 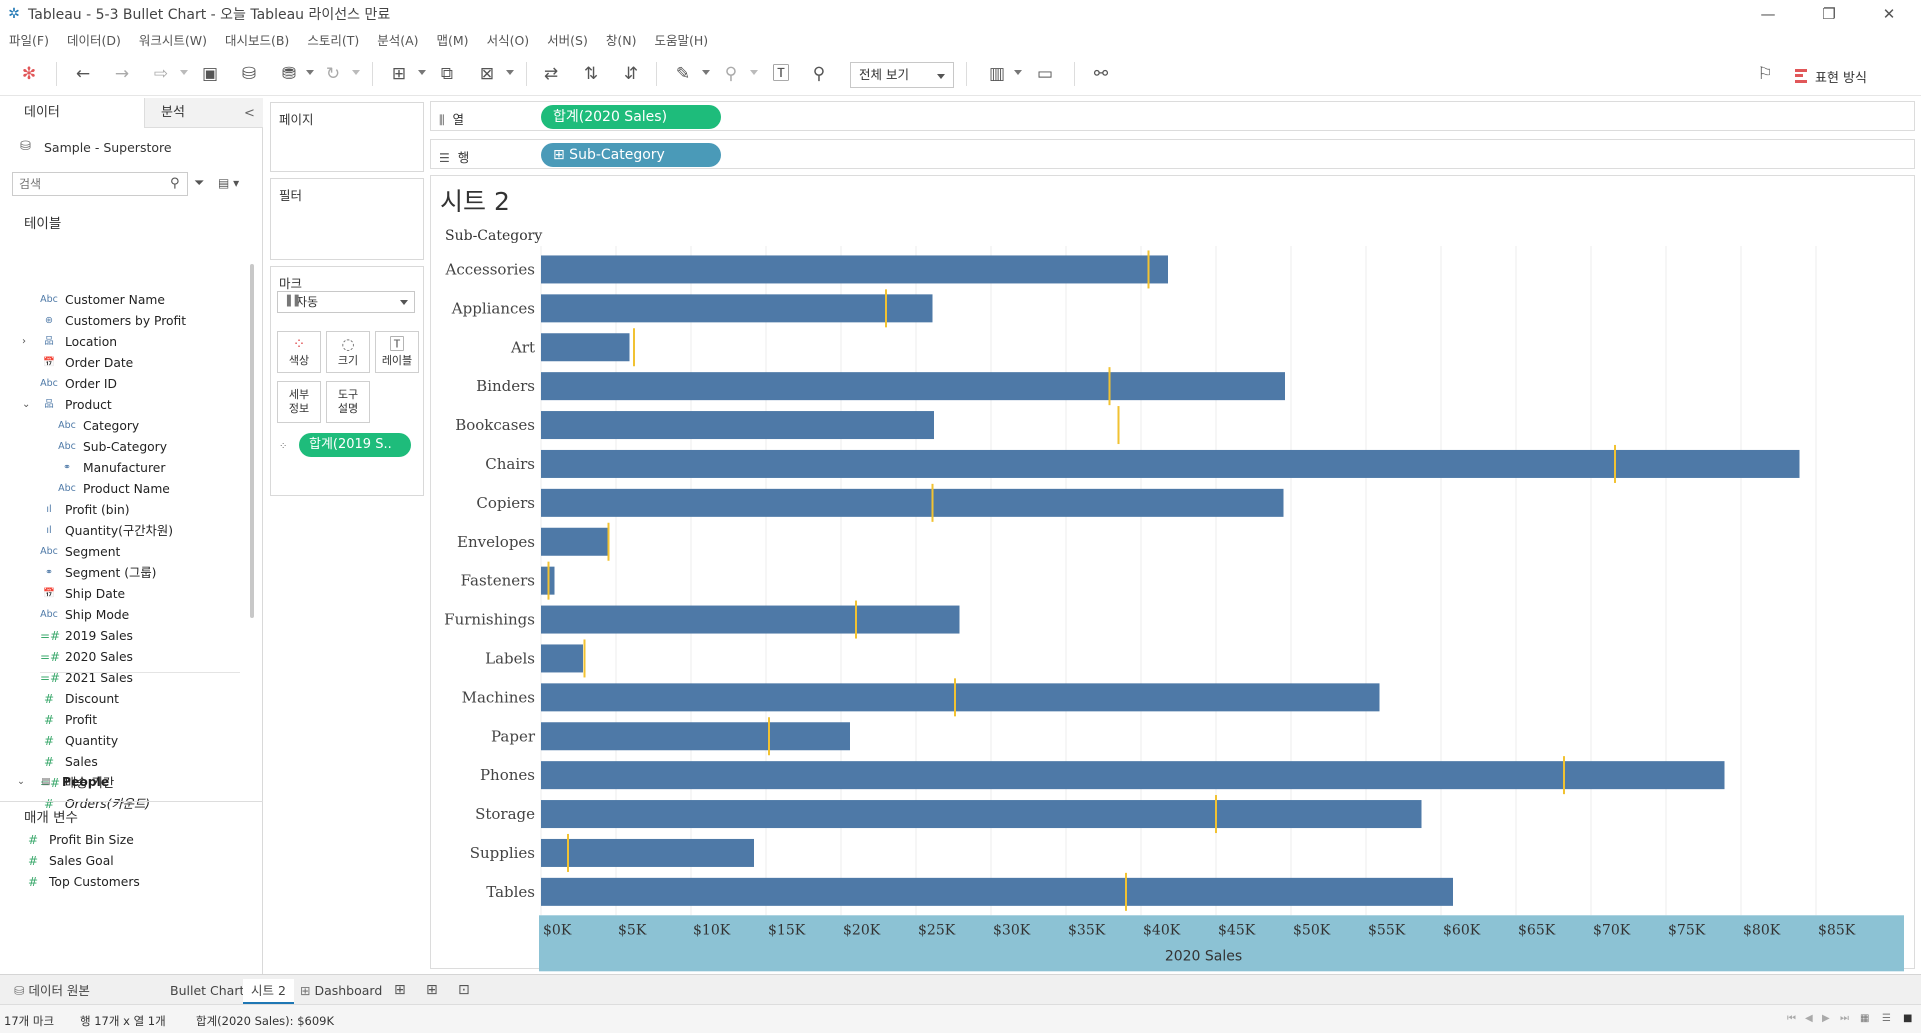 What do you see at coordinates (29, 40) in the screenshot?
I see `menu-item: 파일(F)` at bounding box center [29, 40].